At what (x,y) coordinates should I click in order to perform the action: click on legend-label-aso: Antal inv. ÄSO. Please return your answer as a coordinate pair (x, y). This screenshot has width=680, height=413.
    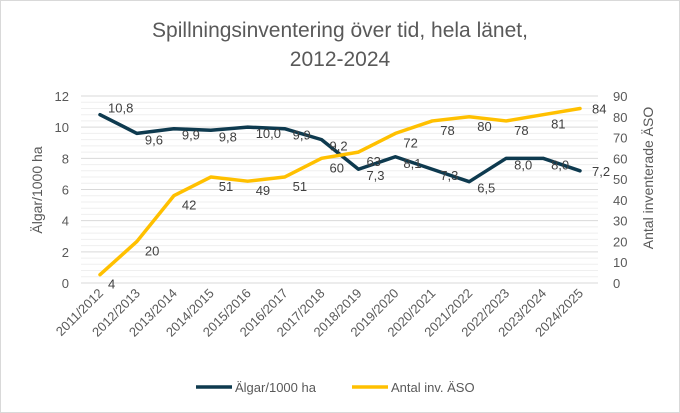
    Looking at the image, I should click on (433, 387).